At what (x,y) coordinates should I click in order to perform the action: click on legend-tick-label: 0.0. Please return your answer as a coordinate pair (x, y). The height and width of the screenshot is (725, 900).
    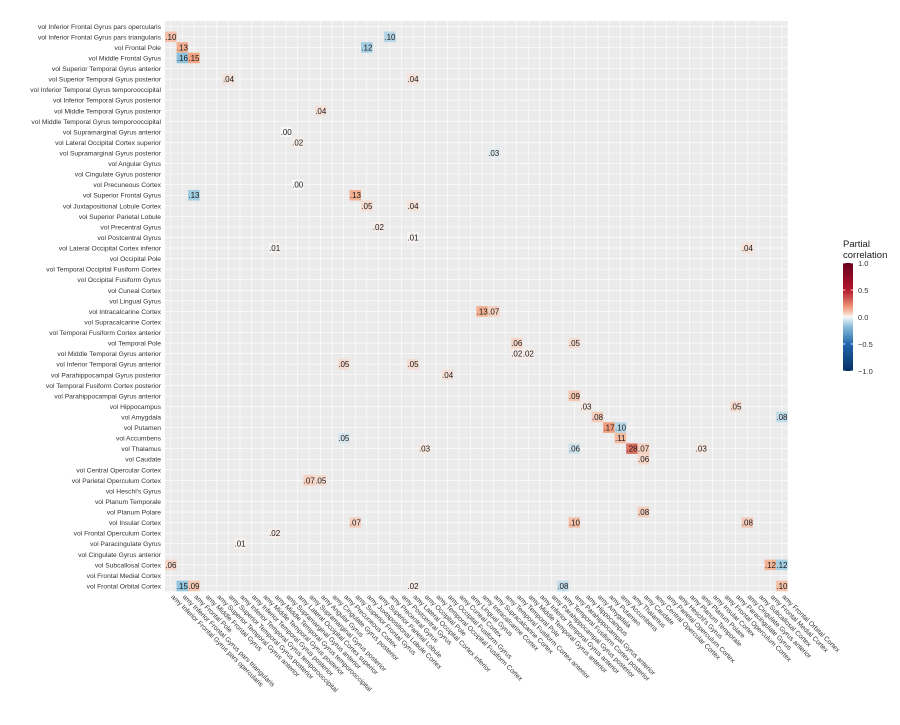
    Looking at the image, I should click on (863, 317).